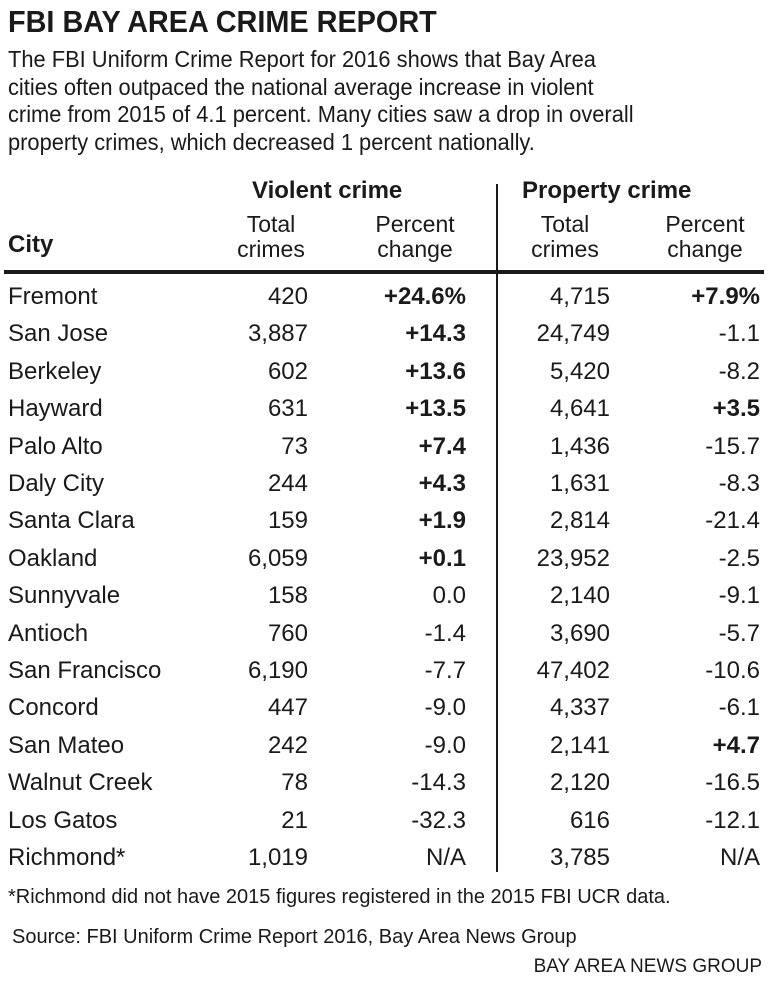  I want to click on column-header-violent-pct: Percent change, so click(415, 237).